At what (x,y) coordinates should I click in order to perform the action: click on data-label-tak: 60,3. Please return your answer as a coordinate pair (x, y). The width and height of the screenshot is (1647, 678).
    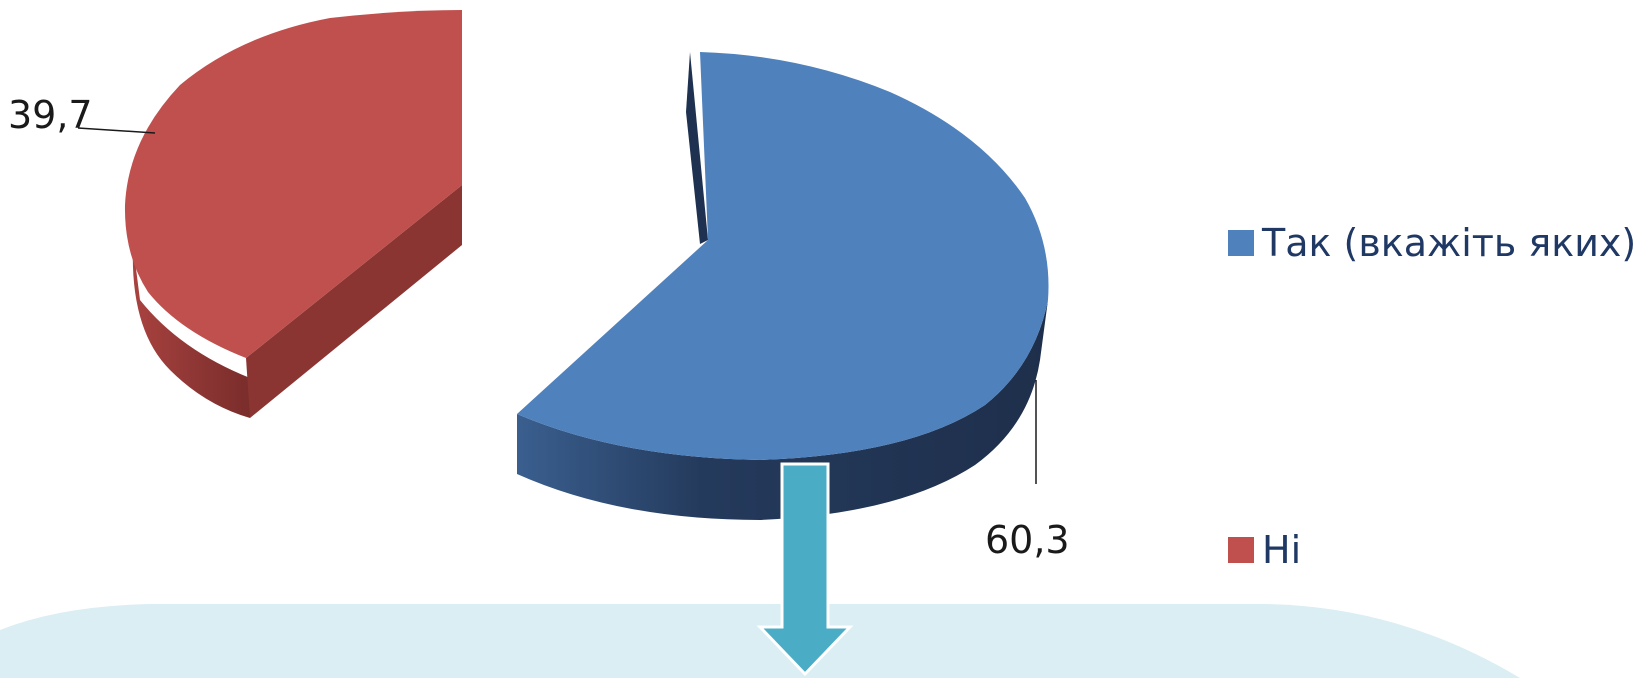
    Looking at the image, I should click on (1027, 540).